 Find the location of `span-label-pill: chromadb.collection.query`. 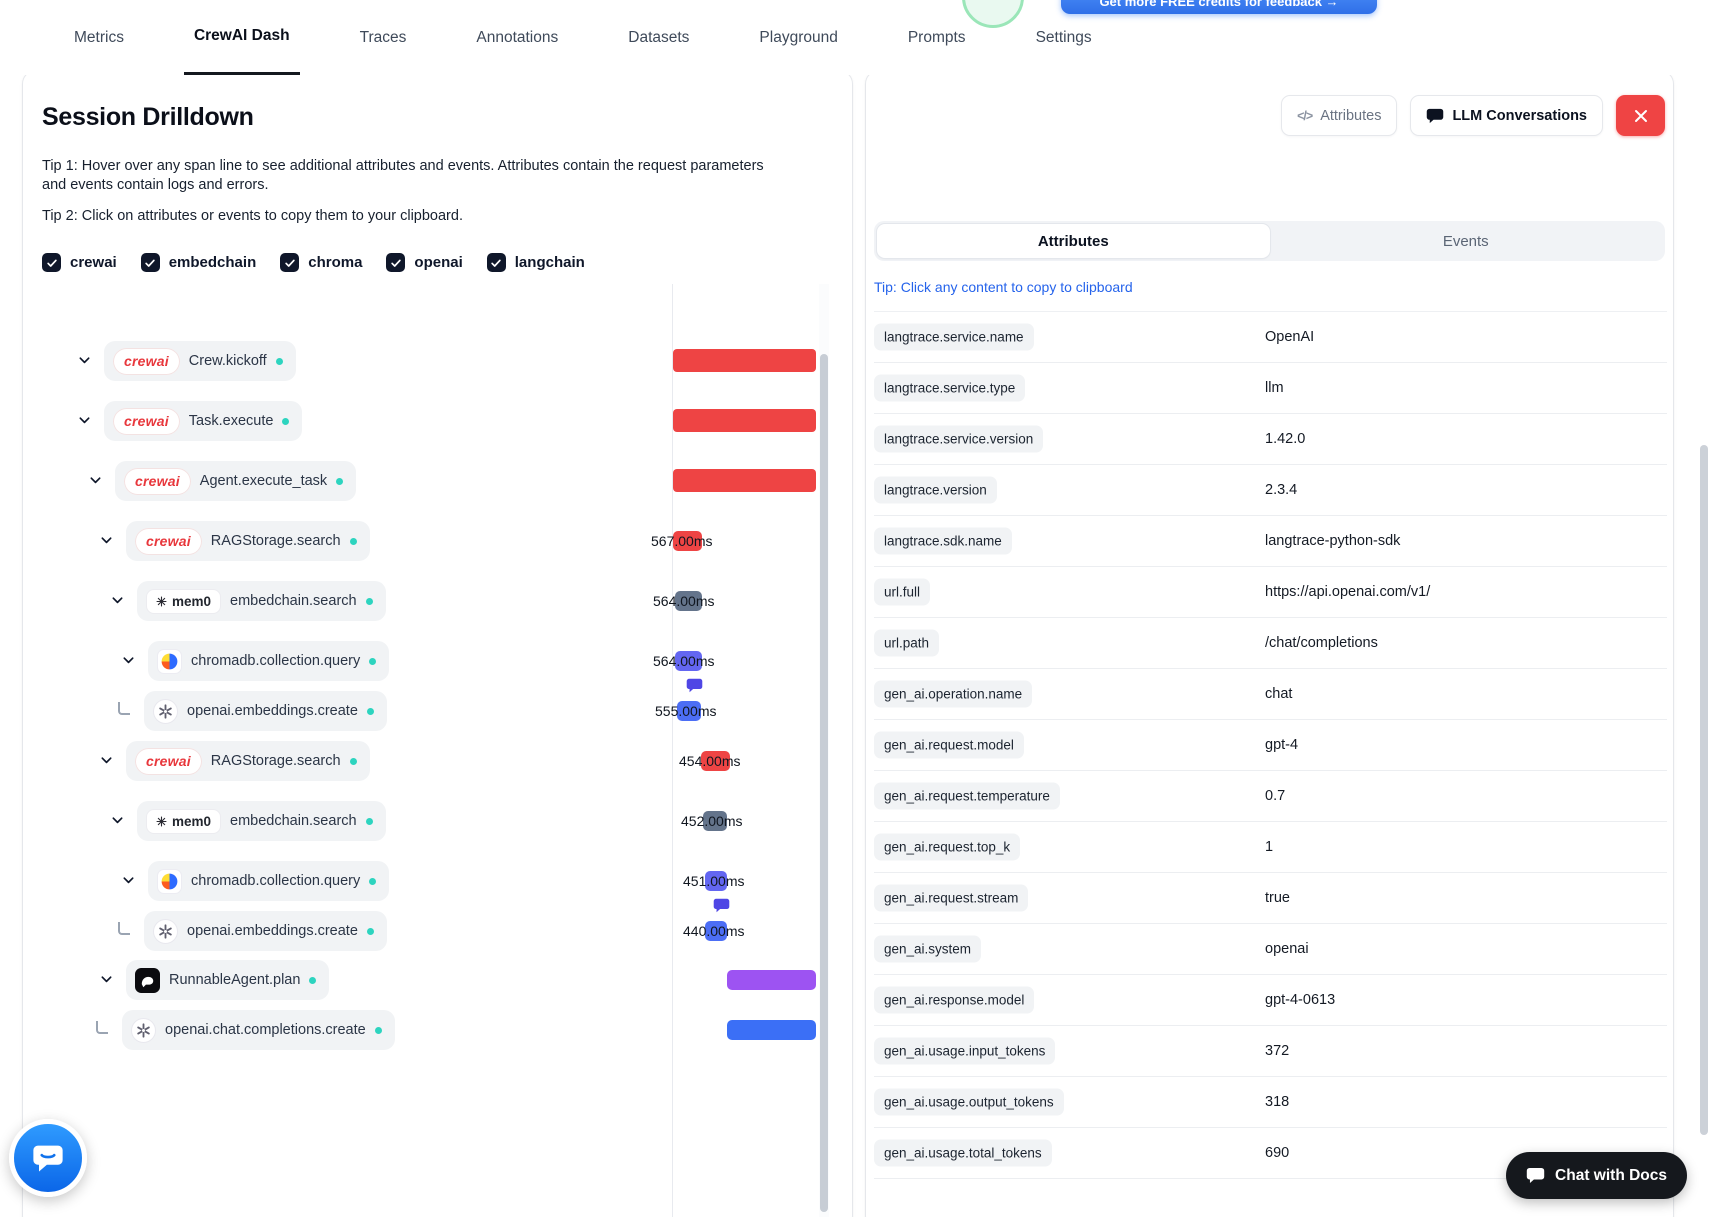

span-label-pill: chromadb.collection.query is located at coordinates (269, 881).